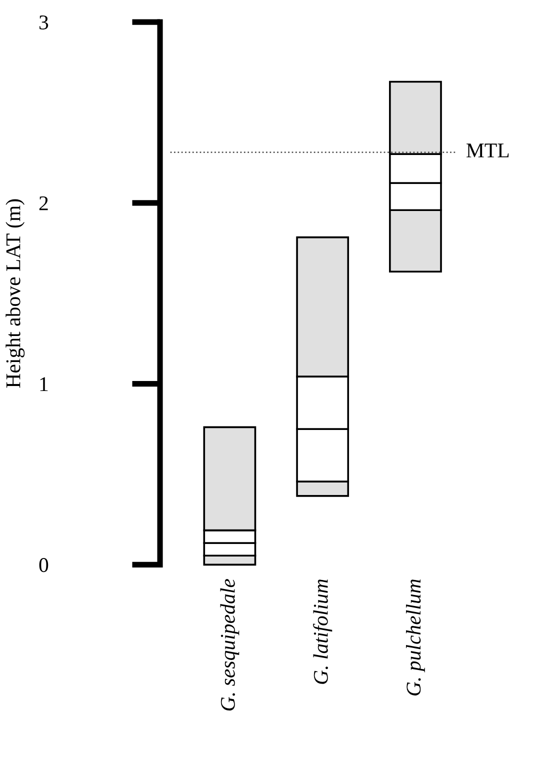 This screenshot has height=760, width=537. I want to click on y-tick-label: 1, so click(44, 384).